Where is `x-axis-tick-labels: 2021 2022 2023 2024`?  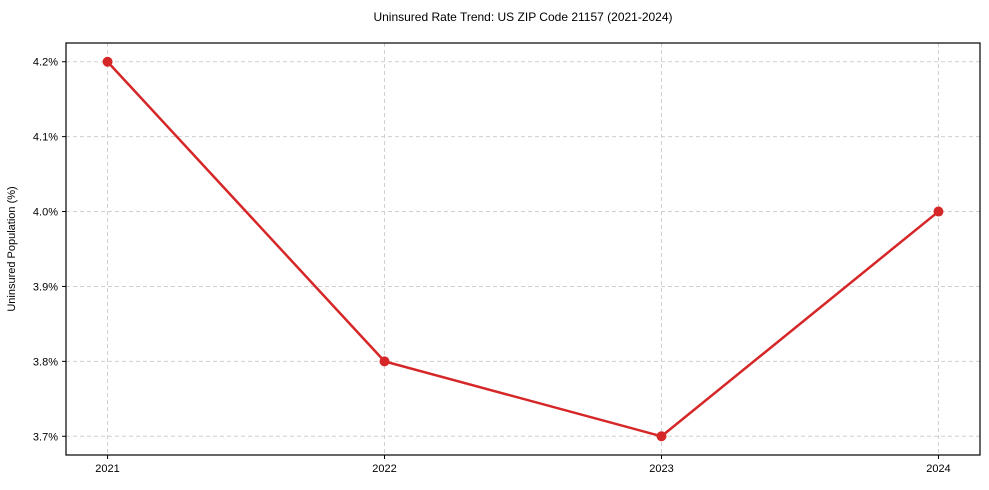 x-axis-tick-labels: 2021 2022 2023 2024 is located at coordinates (522, 469).